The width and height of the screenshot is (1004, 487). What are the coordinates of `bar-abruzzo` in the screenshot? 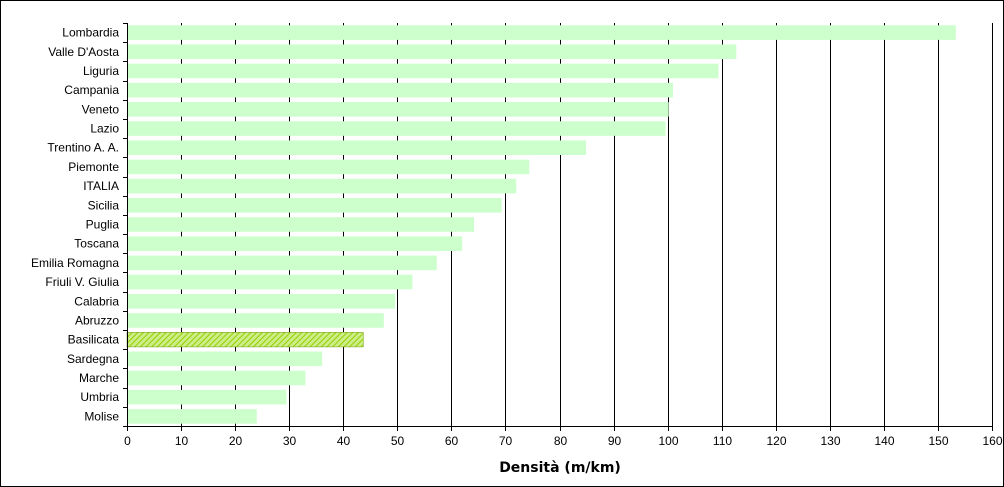 It's located at (255, 320).